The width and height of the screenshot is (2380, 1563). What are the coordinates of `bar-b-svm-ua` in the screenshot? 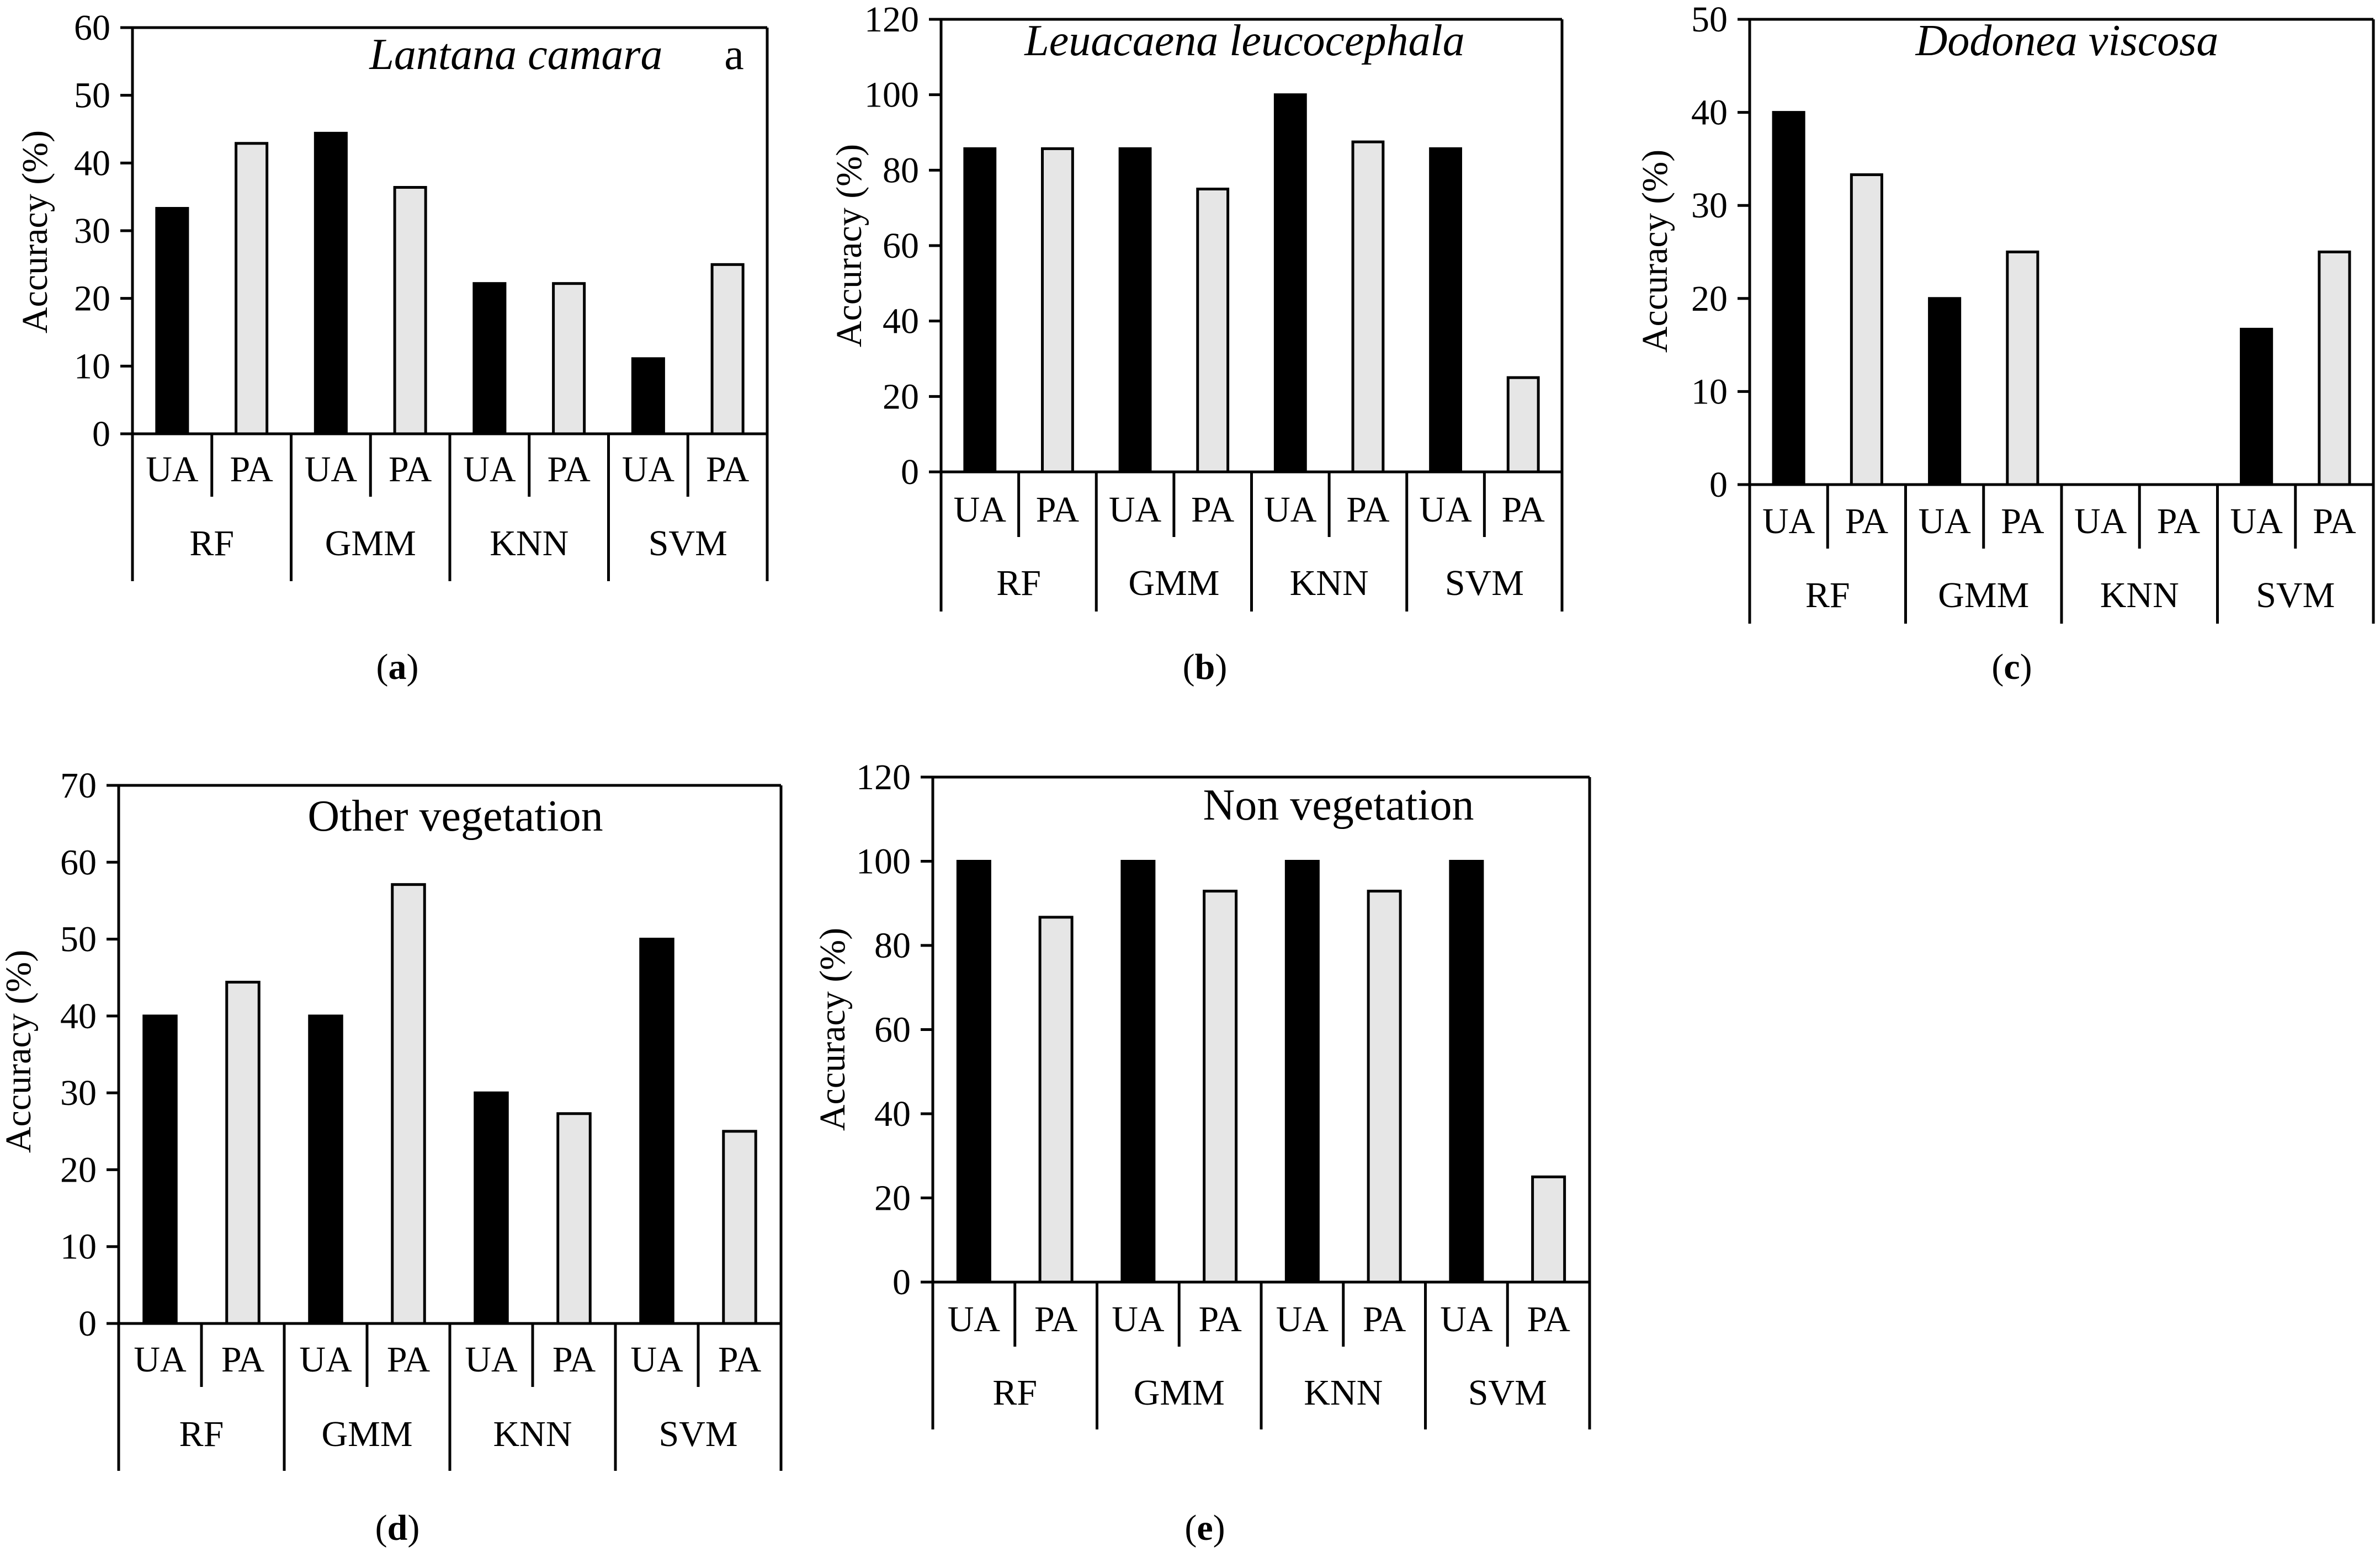 It's located at (1445, 310).